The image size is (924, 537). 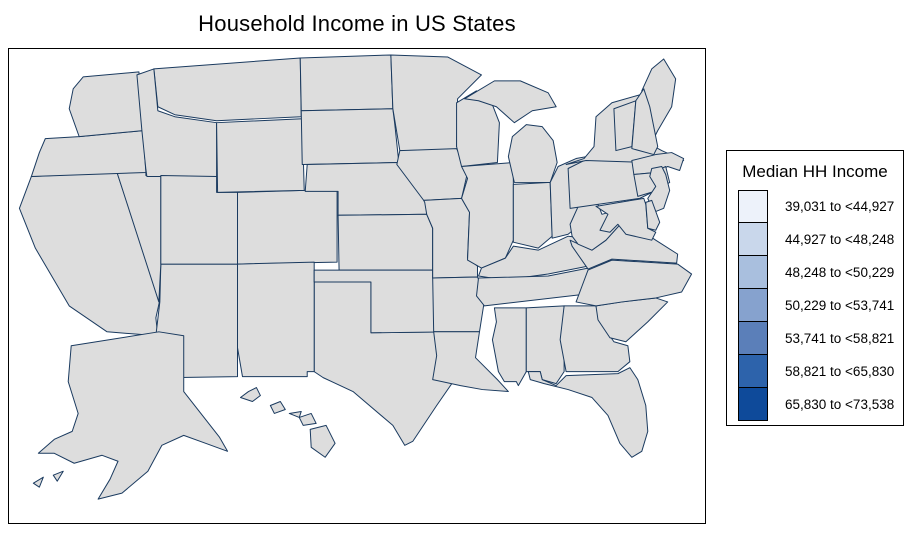 I want to click on legend-class-label: 44,927 to <48,248, so click(x=840, y=239).